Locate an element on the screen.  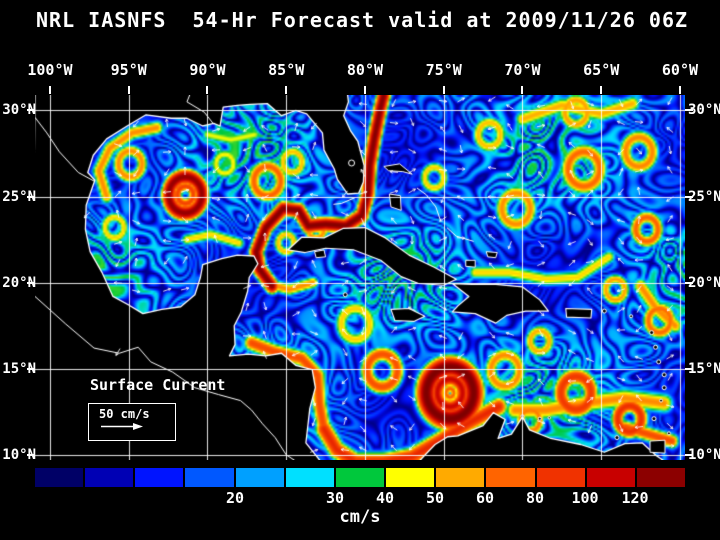
lon-axis-label: 90°W is located at coordinates (207, 70).